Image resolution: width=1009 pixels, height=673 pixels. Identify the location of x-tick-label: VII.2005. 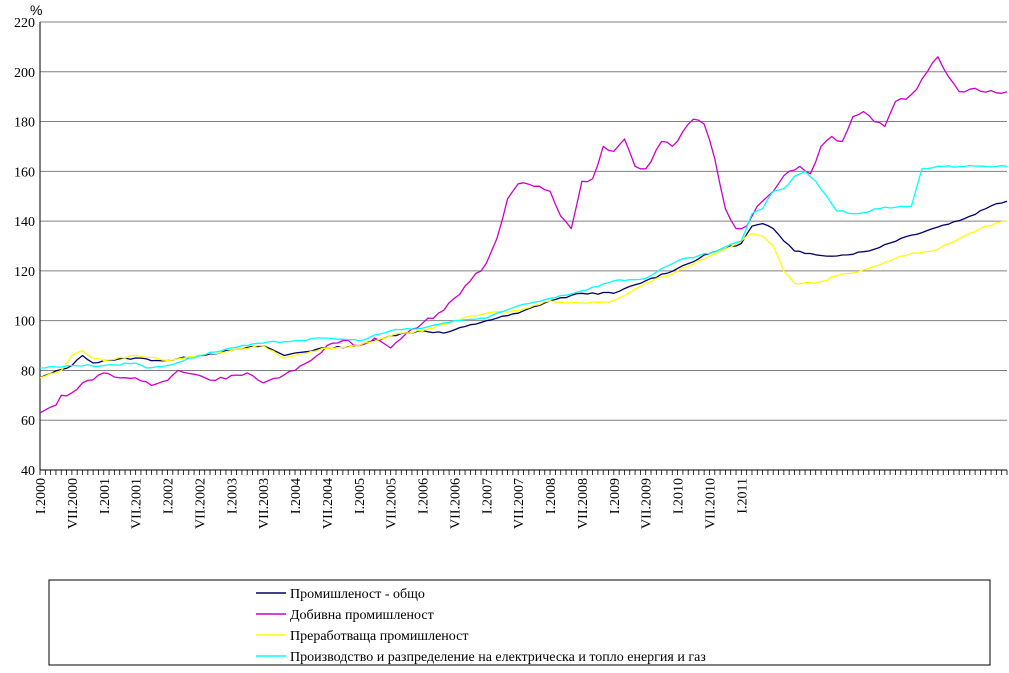
(392, 503).